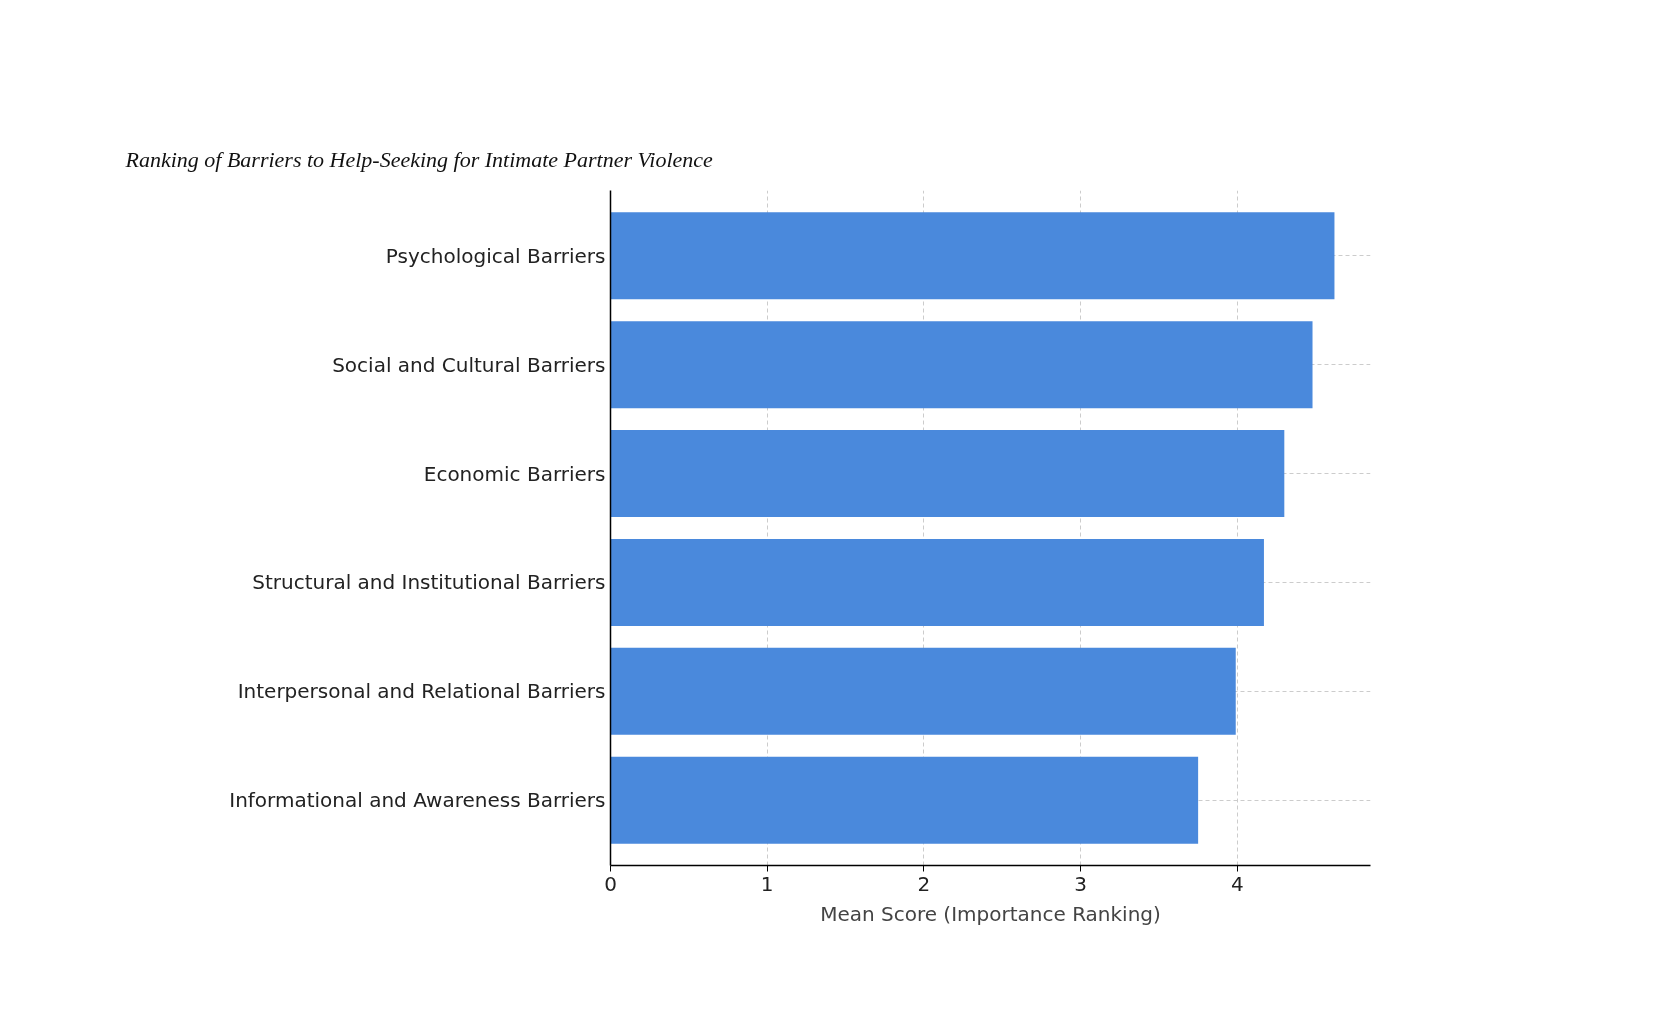  I want to click on y-tick-label: Informational and Awareness Barriers, so click(417, 800).